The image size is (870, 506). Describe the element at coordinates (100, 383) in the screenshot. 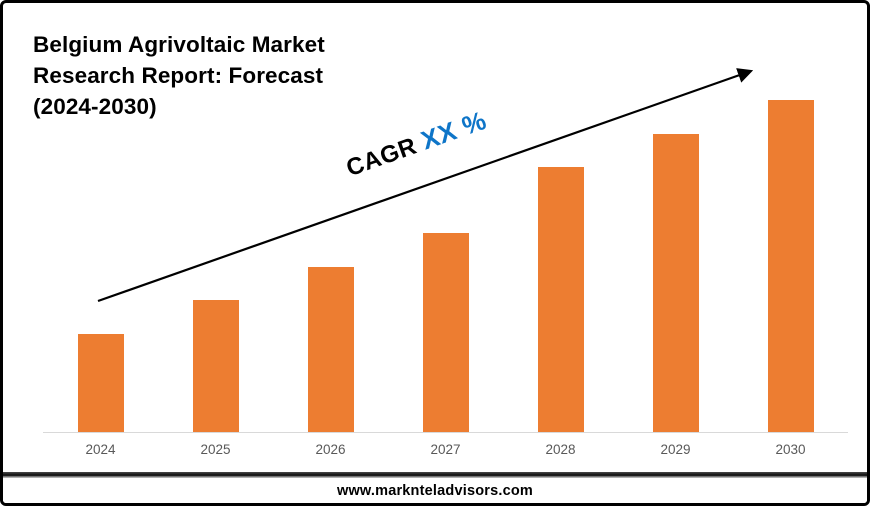

I see `bar-2024` at that location.